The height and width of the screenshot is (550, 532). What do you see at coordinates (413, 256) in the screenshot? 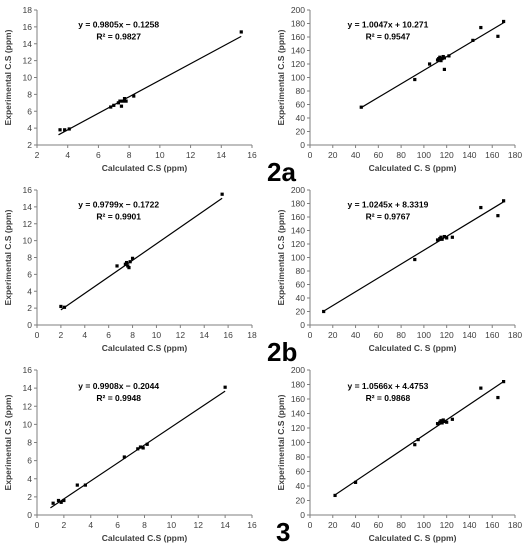
I see `trendline` at bounding box center [413, 256].